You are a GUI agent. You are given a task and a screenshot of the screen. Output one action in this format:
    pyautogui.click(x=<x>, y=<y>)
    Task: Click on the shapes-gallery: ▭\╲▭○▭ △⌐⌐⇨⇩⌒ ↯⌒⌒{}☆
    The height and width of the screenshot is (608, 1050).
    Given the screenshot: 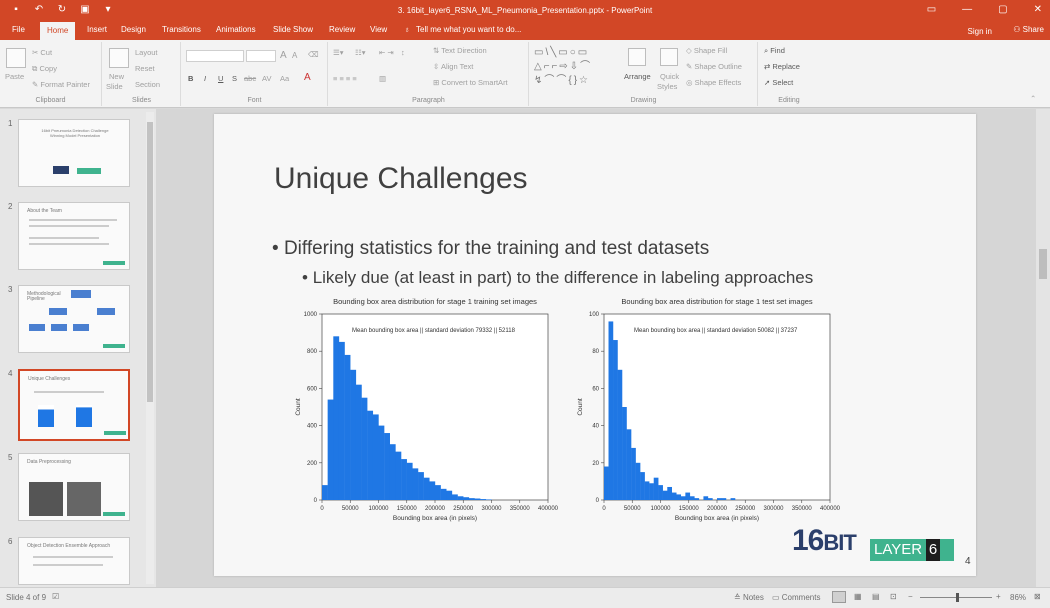 What is the action you would take?
    pyautogui.click(x=563, y=66)
    